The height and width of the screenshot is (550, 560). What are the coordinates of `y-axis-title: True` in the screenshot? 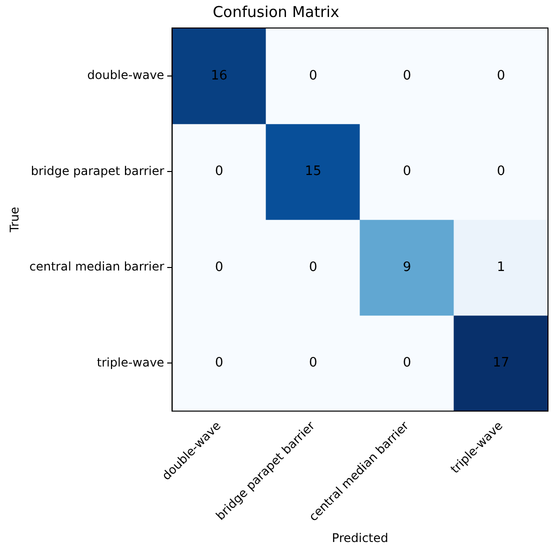 It's located at (14, 220).